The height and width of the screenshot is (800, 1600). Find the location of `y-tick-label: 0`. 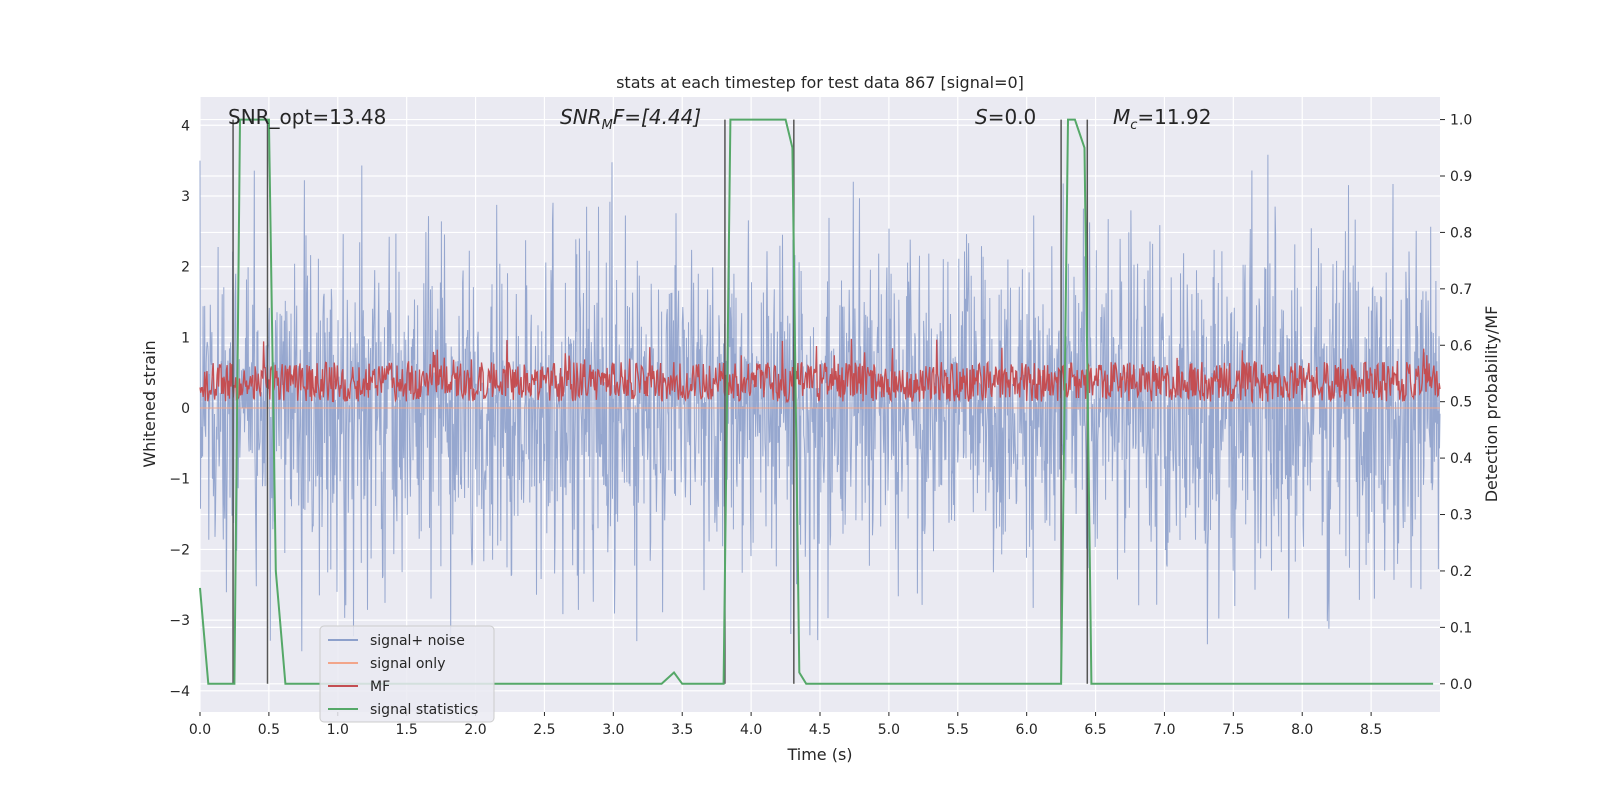

y-tick-label: 0 is located at coordinates (185, 409).